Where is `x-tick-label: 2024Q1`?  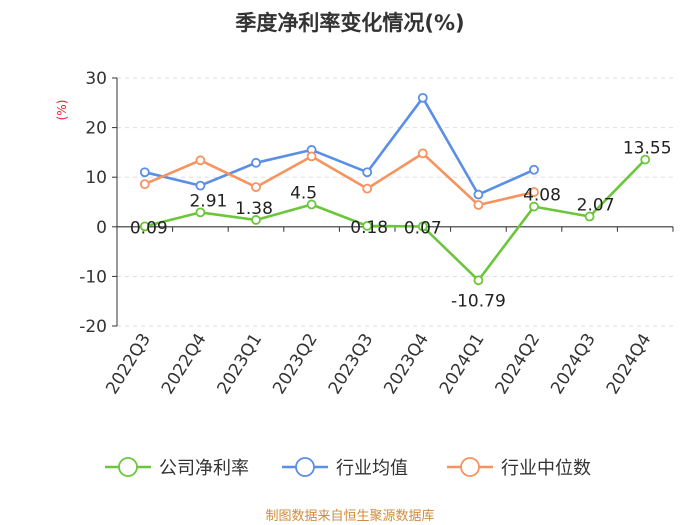
x-tick-label: 2024Q1 is located at coordinates (462, 364).